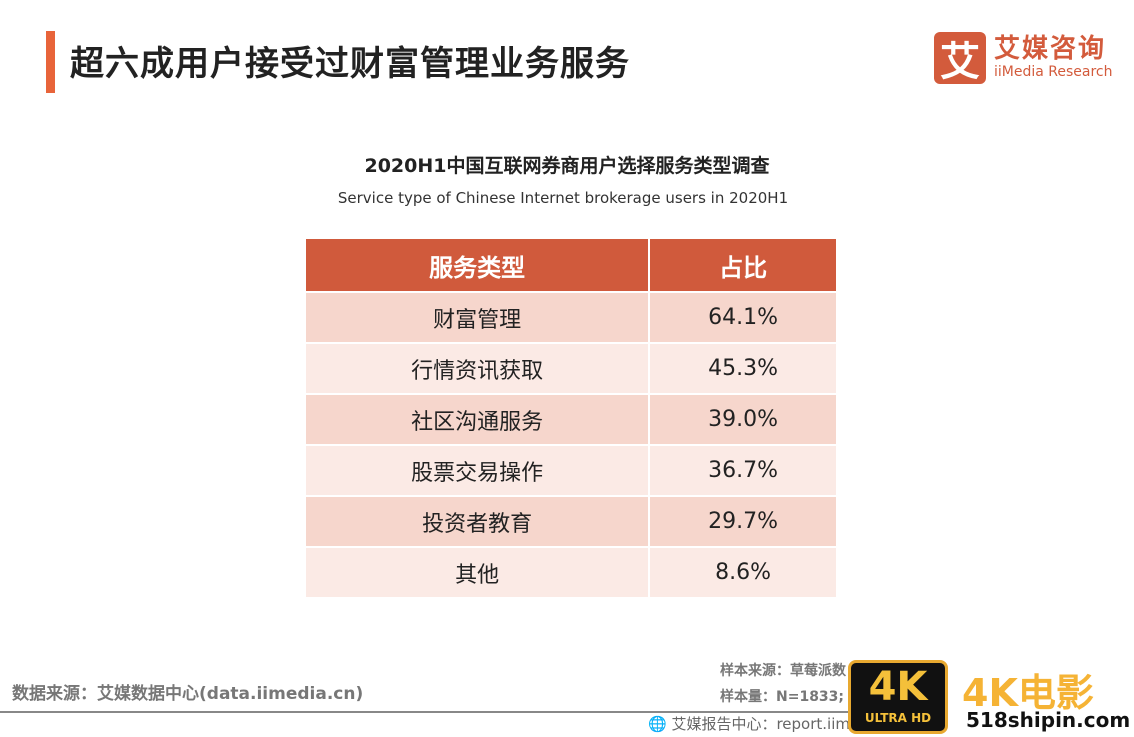  What do you see at coordinates (743, 317) in the screenshot?
I see `cell-share: 64.1%` at bounding box center [743, 317].